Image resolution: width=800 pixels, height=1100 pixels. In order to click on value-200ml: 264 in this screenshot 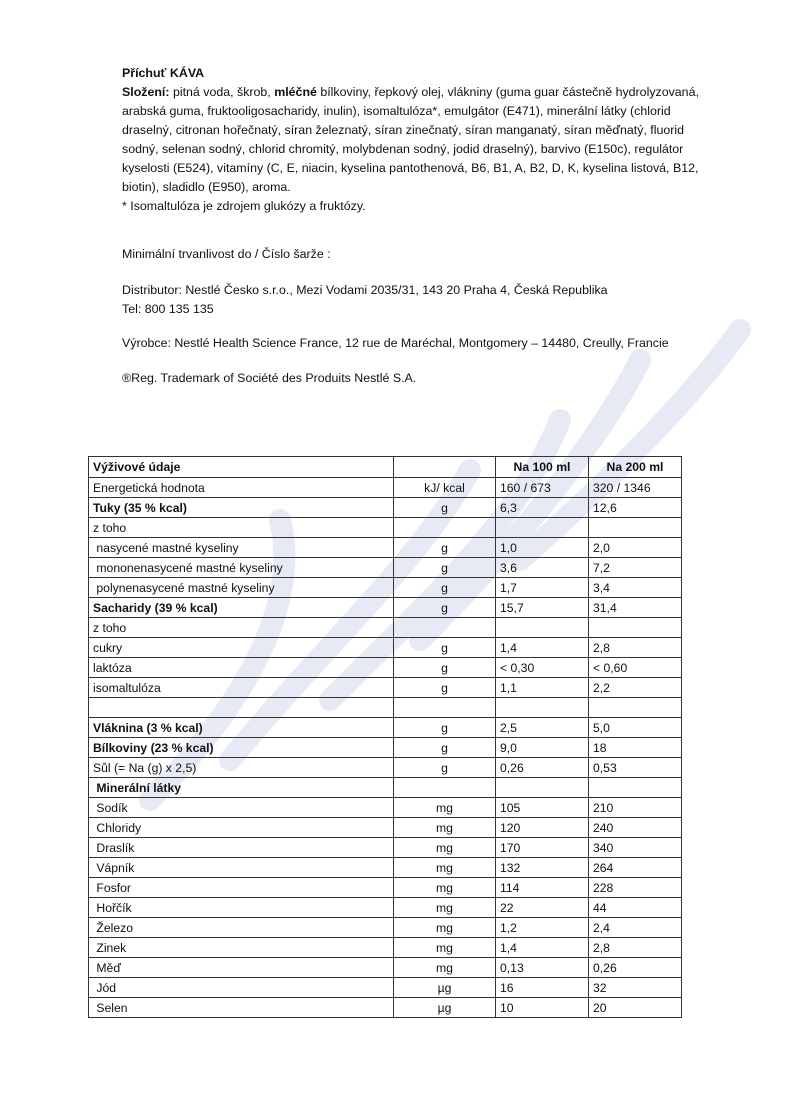, I will do `click(635, 867)`.